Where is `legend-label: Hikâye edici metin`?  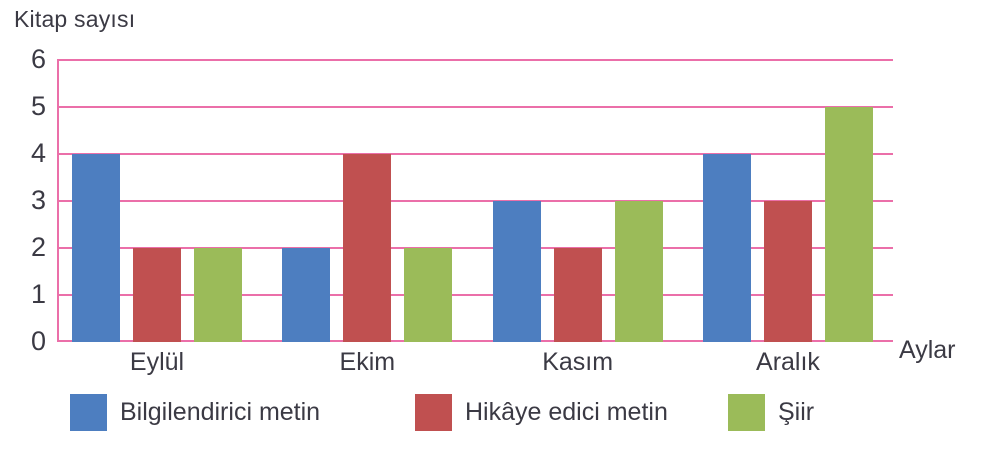 legend-label: Hikâye edici metin is located at coordinates (566, 412).